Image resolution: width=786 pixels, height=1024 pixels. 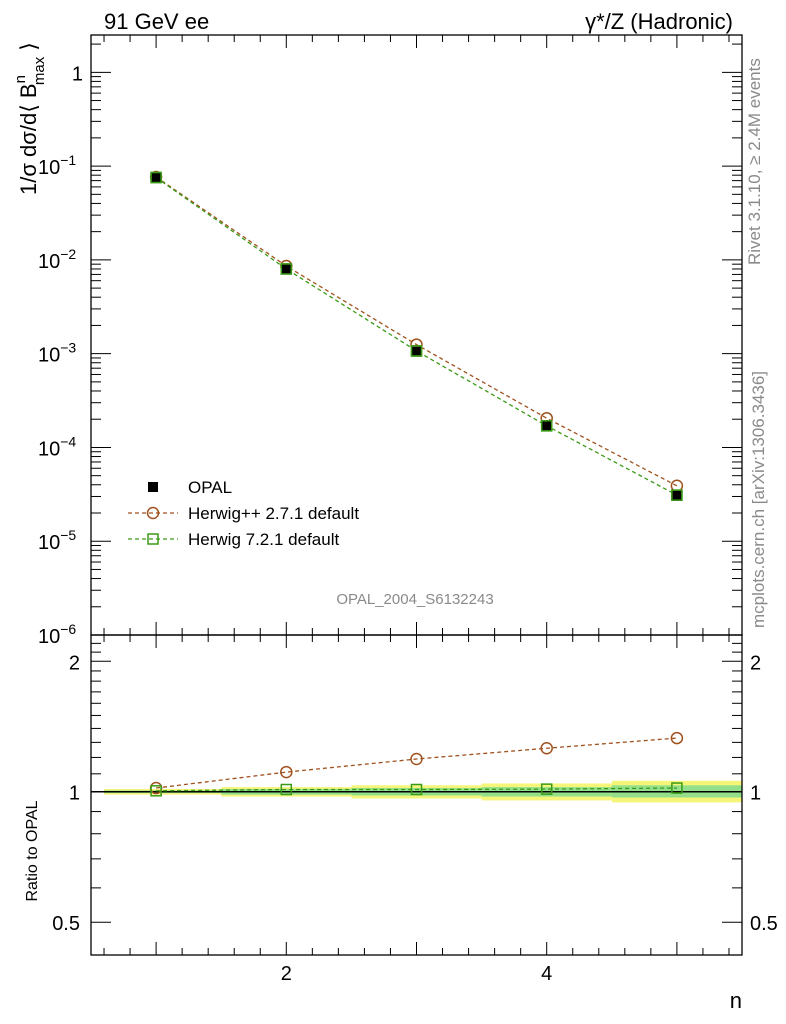 What do you see at coordinates (755, 663) in the screenshot?
I see `ratio-y-tick-label-right: 2` at bounding box center [755, 663].